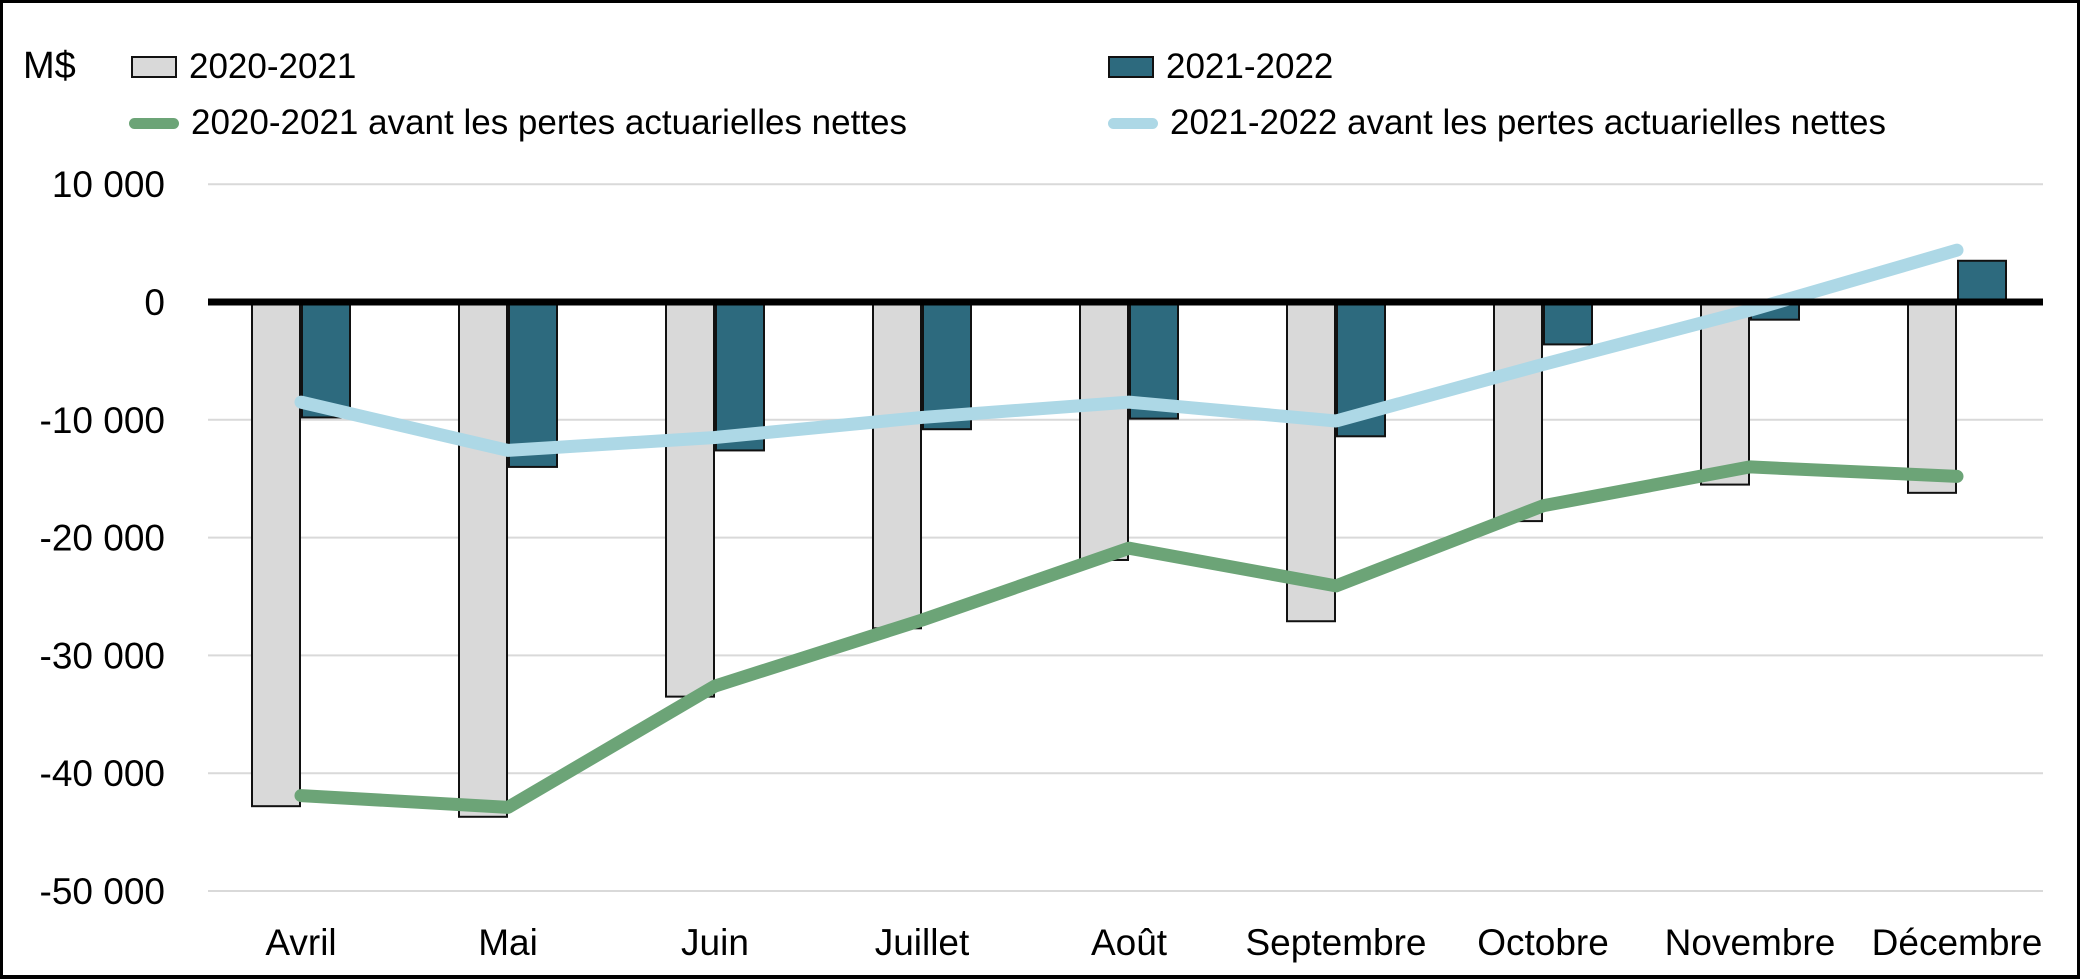 This screenshot has width=2080, height=979. Describe the element at coordinates (690, 499) in the screenshot. I see `bar-2020-2021-Juin` at that location.